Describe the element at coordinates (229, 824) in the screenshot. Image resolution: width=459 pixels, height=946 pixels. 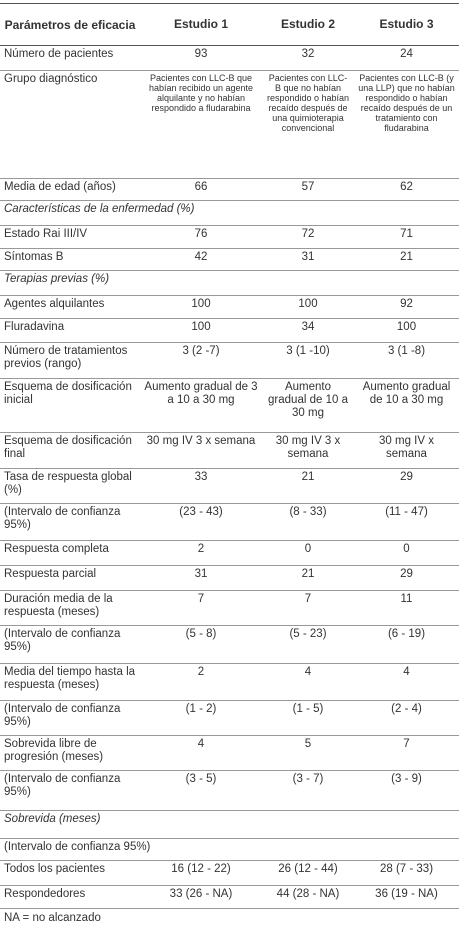
I see `section-heading: Sobrevida (meses)` at that location.